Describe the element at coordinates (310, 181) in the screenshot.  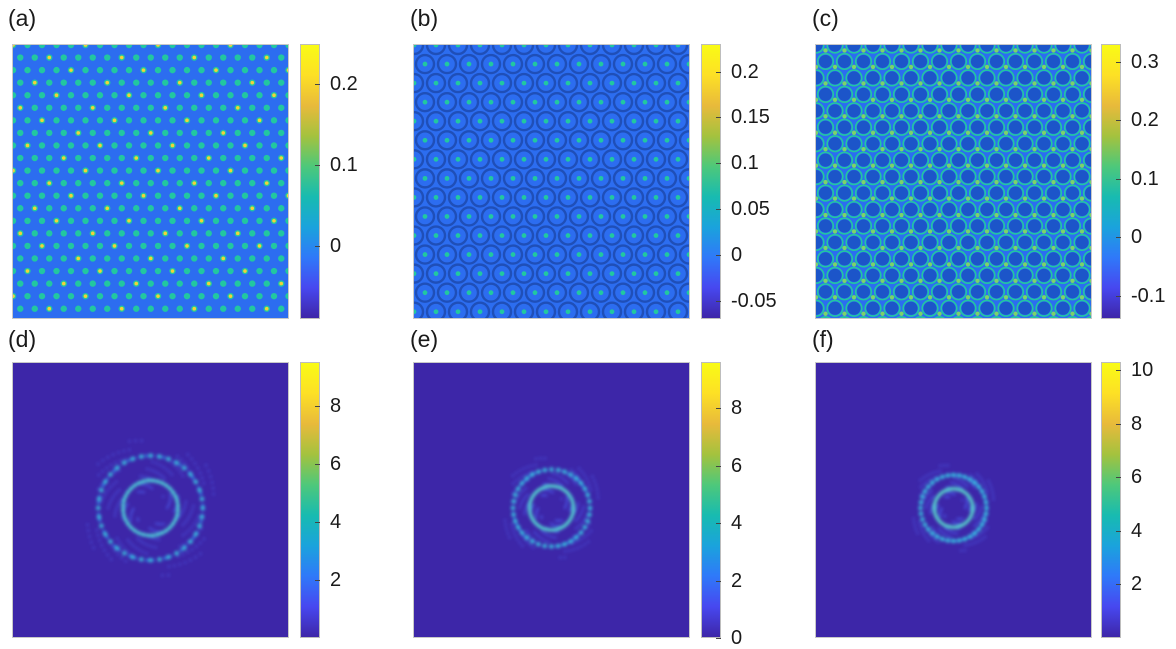
I see `colorbar-a` at that location.